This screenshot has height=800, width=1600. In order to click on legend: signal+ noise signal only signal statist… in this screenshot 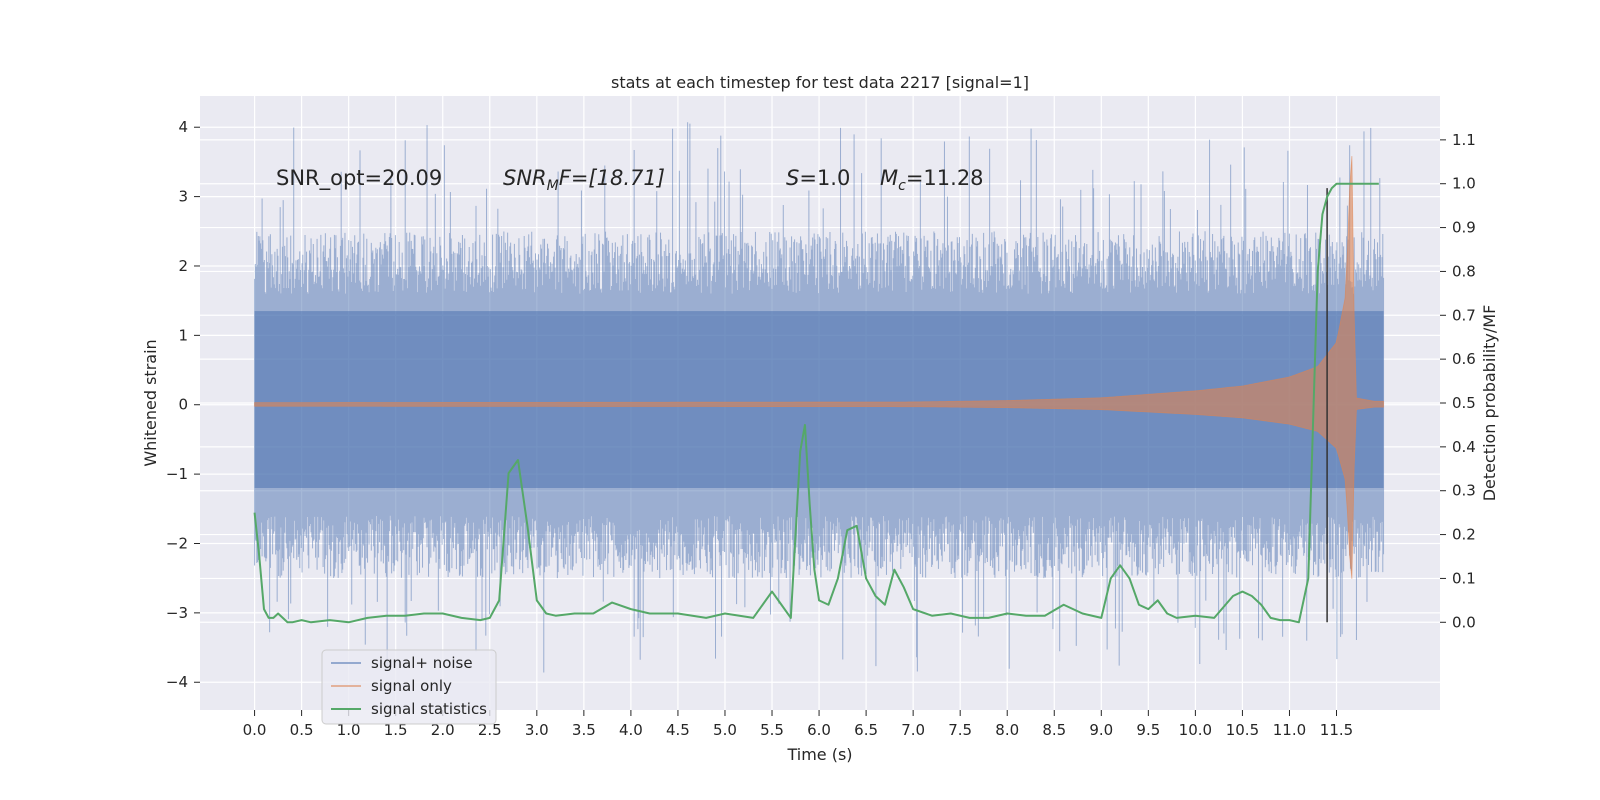, I will do `click(409, 687)`.